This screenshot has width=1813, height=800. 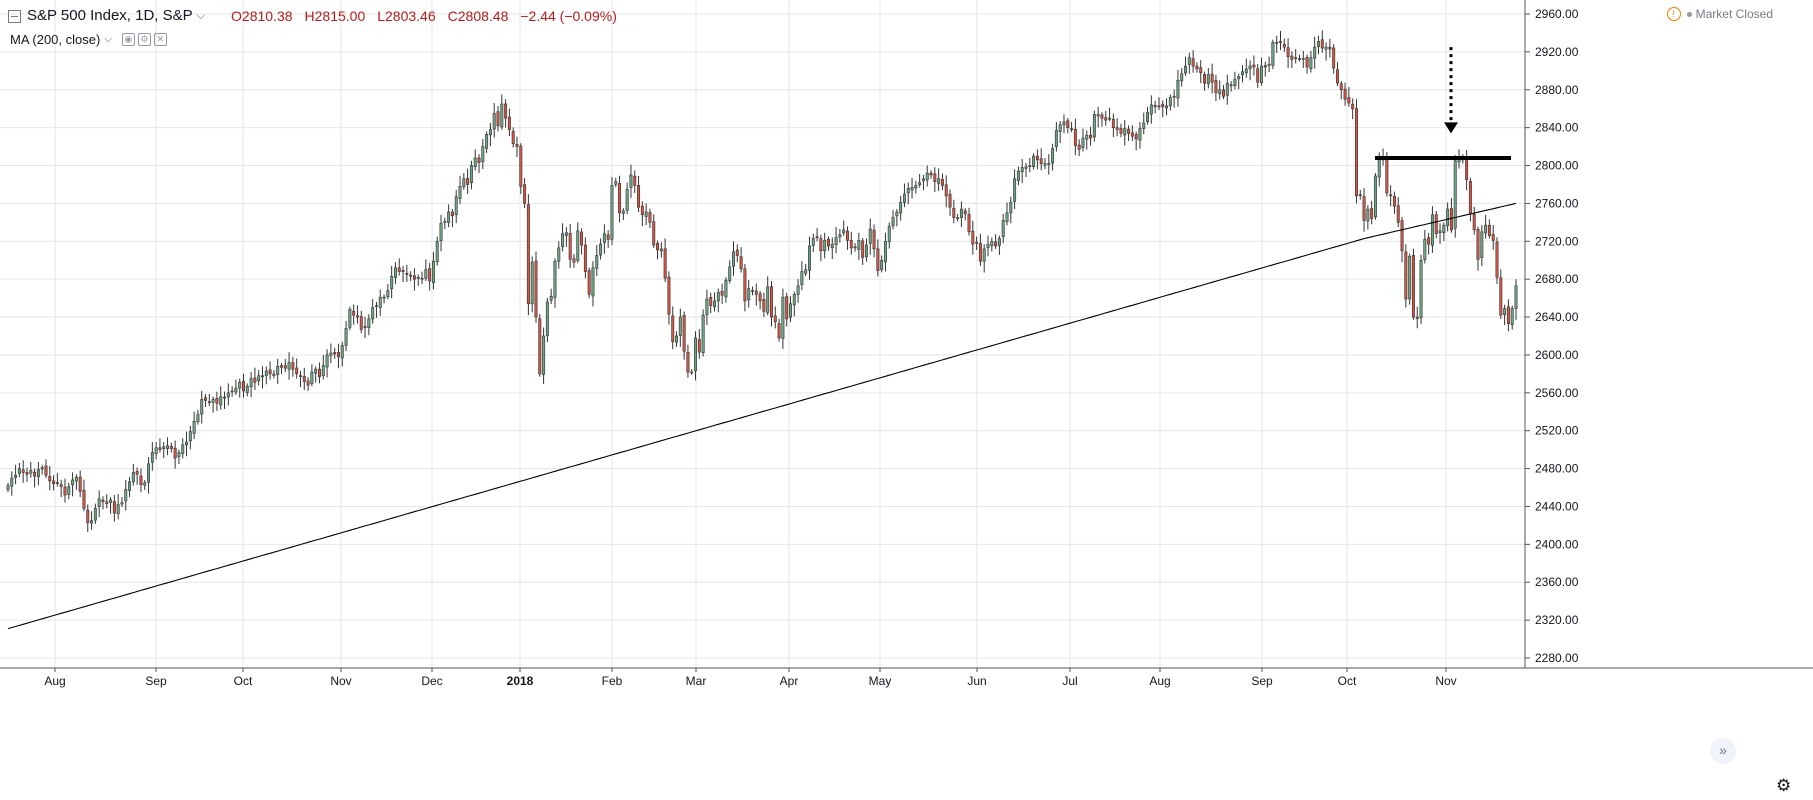 What do you see at coordinates (1557, 658) in the screenshot?
I see `y-tick-label: 2280.00` at bounding box center [1557, 658].